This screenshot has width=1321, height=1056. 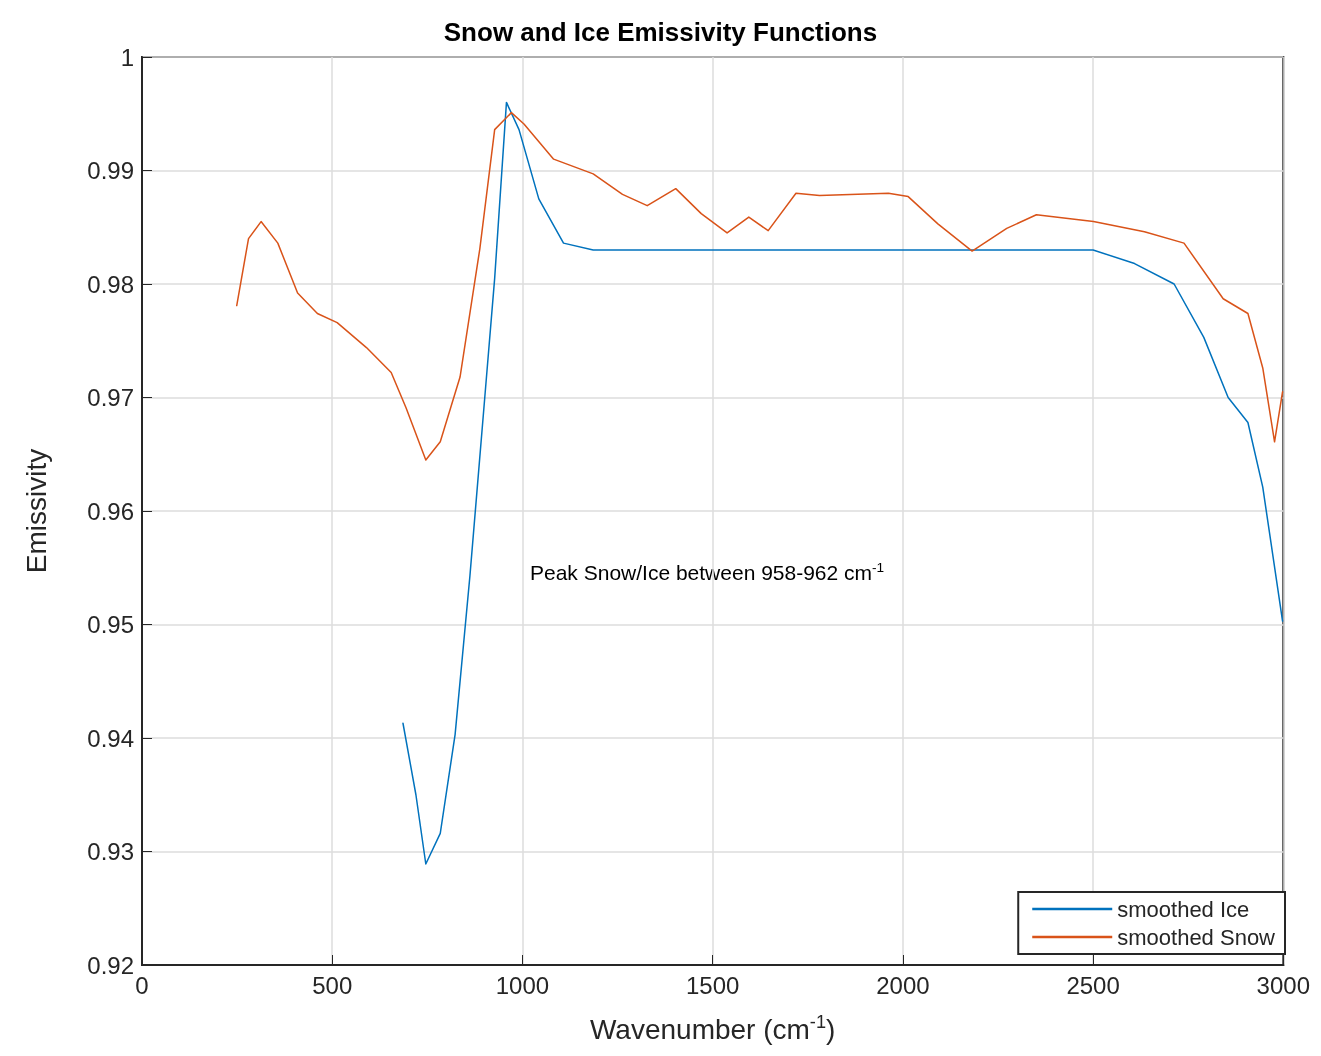 I want to click on x-tick-label: 2000, so click(x=903, y=985).